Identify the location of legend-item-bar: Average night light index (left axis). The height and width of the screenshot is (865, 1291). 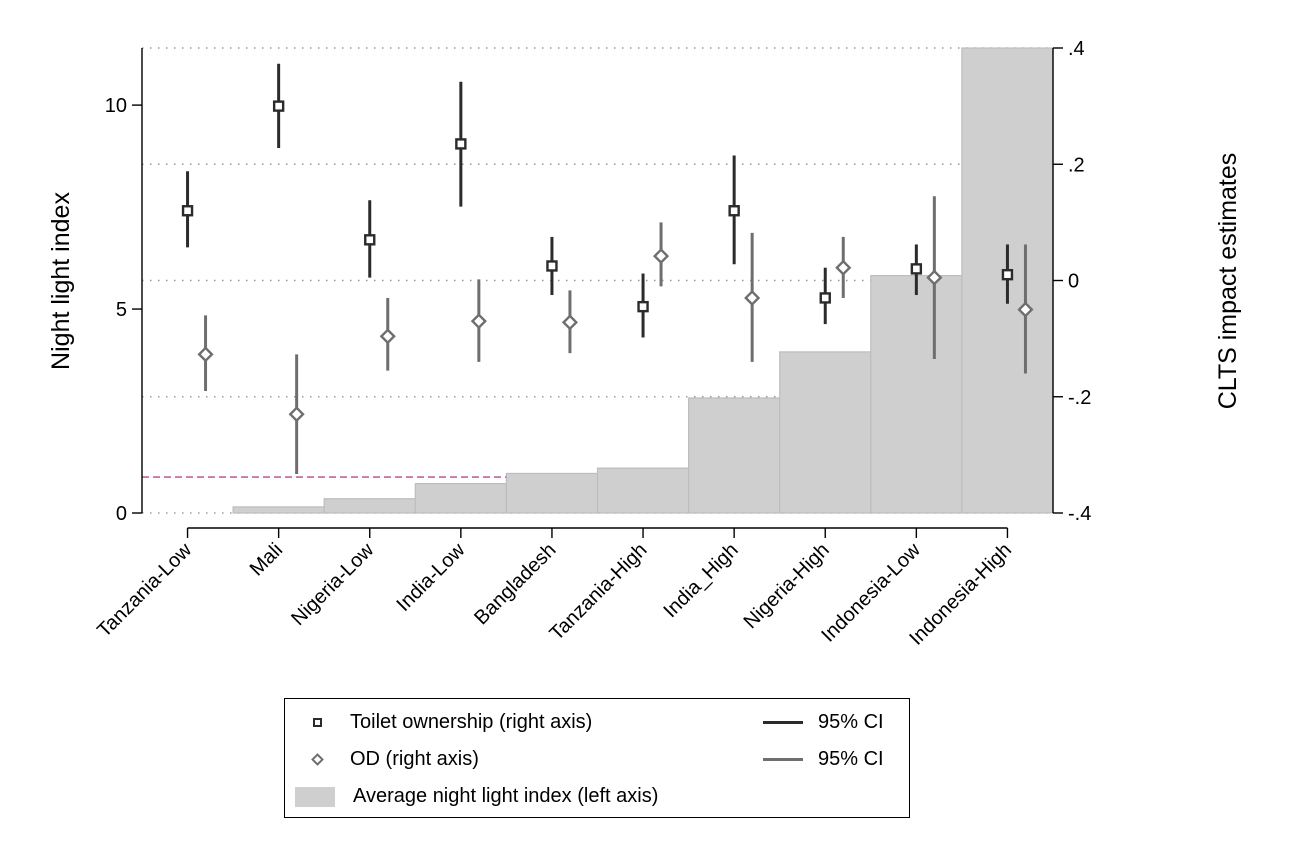
(471, 796).